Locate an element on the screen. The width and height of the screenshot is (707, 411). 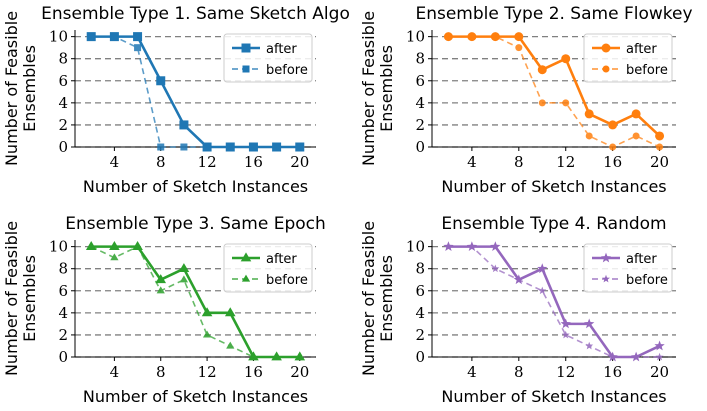
chart-title: Ensemble Type 3. Same Epoch is located at coordinates (195, 224).